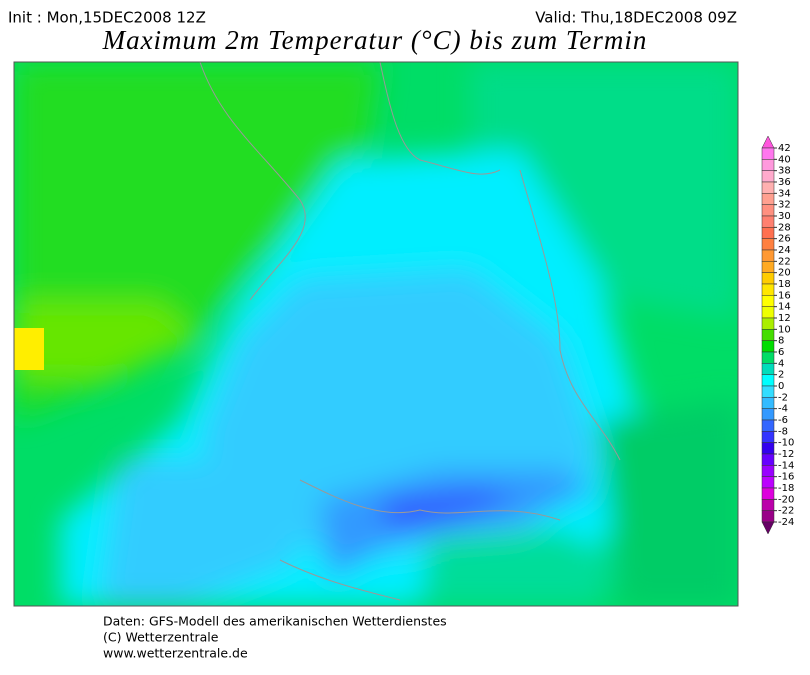  Describe the element at coordinates (784, 216) in the screenshot. I see `colorbar-label: 30` at that location.